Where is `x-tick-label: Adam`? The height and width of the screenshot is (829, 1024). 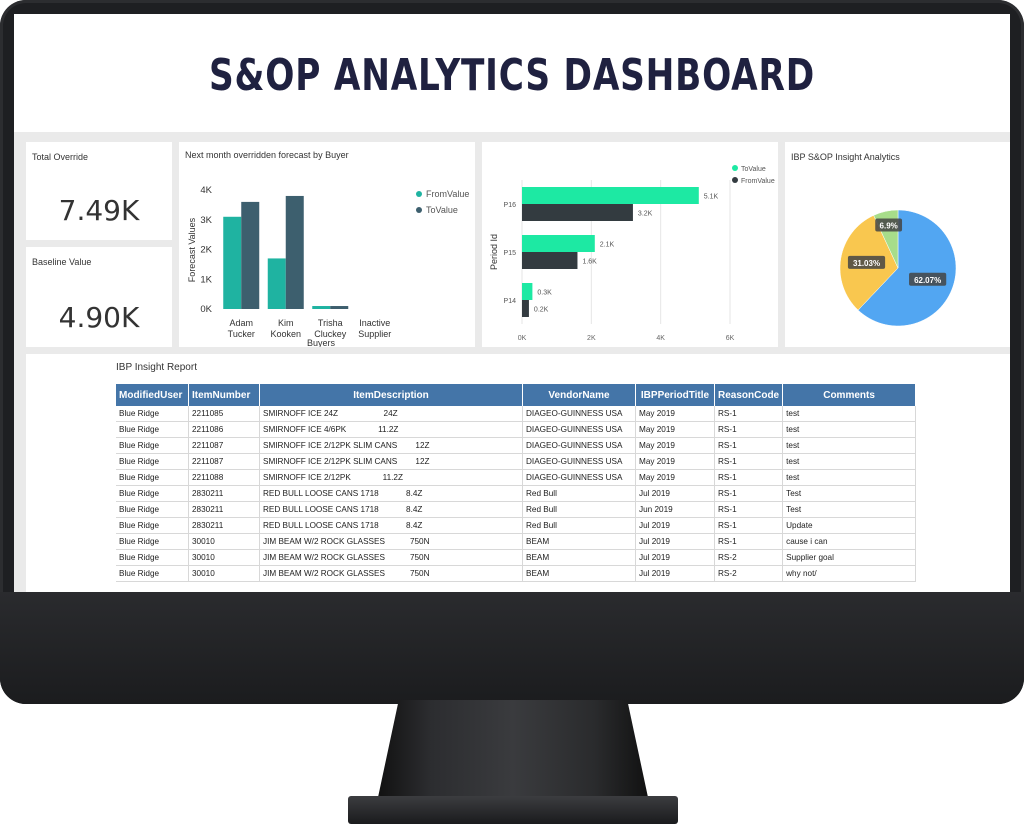
x-tick-label: Adam is located at coordinates (241, 323).